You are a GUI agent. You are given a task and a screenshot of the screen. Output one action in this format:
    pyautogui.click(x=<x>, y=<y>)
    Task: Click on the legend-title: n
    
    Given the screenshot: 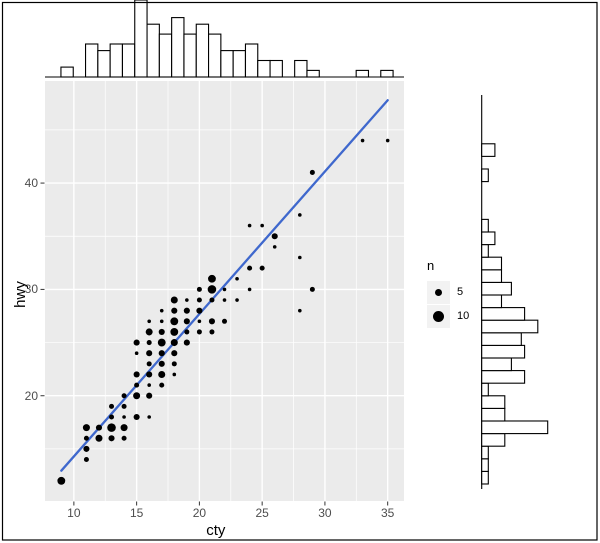 What is the action you would take?
    pyautogui.click(x=431, y=265)
    